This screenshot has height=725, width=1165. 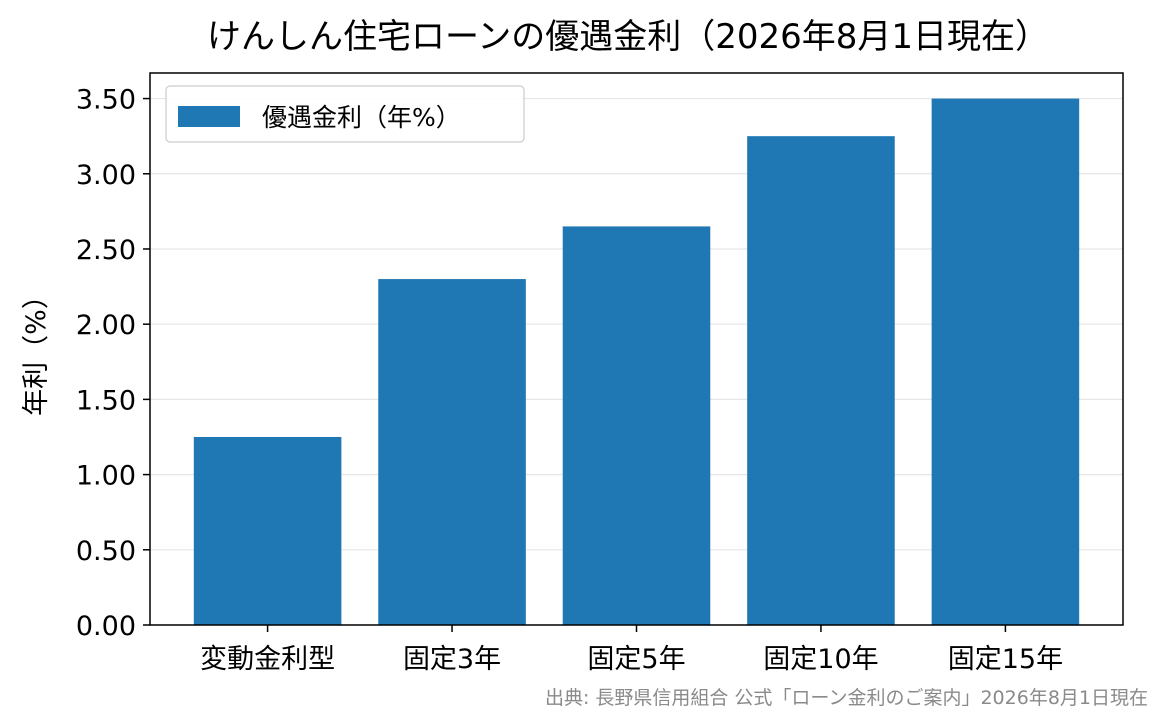 What do you see at coordinates (113, 363) in the screenshot?
I see `y-axis-ticks: 0.00 0.50 1.00 1.50 2.00 2.50 3.00 3.50` at bounding box center [113, 363].